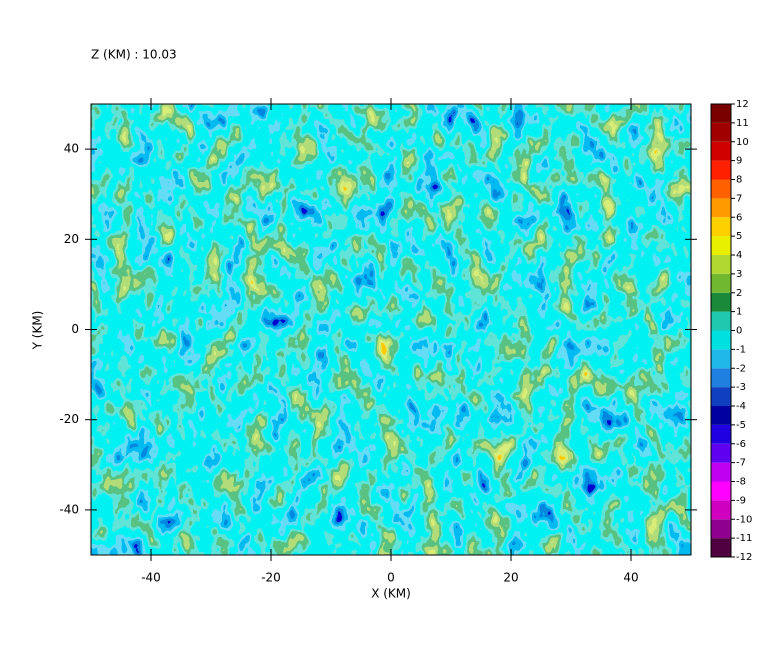 This screenshot has width=768, height=666. What do you see at coordinates (739, 236) in the screenshot?
I see `colorbar-label: 5` at bounding box center [739, 236].